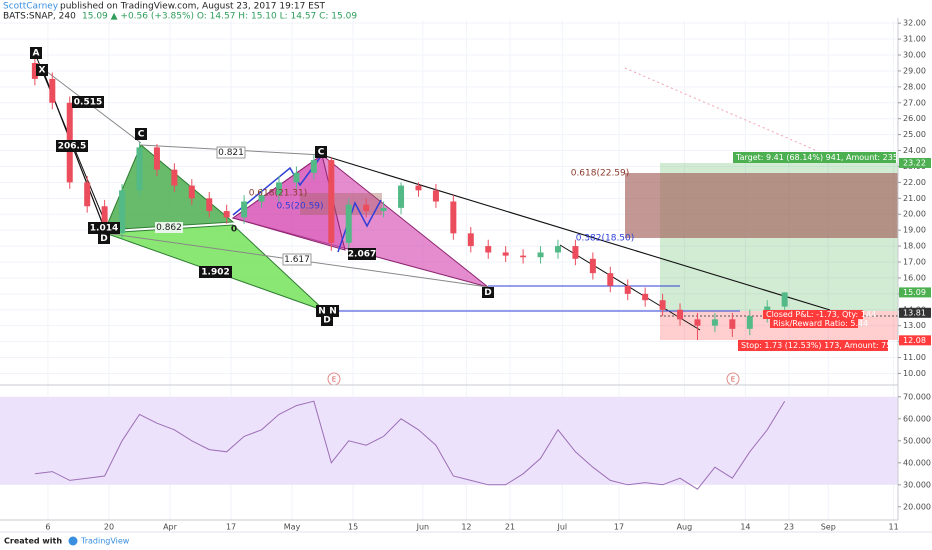 Image resolution: width=932 pixels, height=550 pixels. I want to click on header-author: ScottCarney, so click(31, 7).